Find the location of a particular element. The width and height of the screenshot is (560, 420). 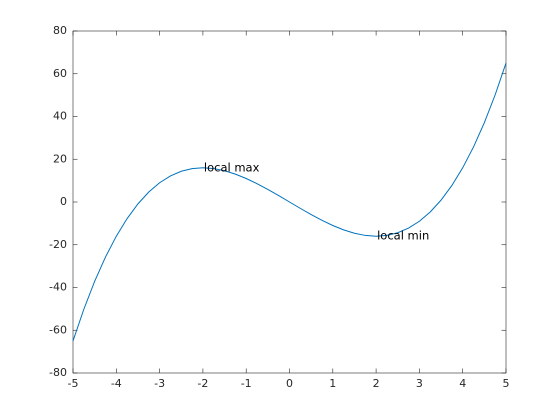

x-tick-label: 2 is located at coordinates (376, 383).